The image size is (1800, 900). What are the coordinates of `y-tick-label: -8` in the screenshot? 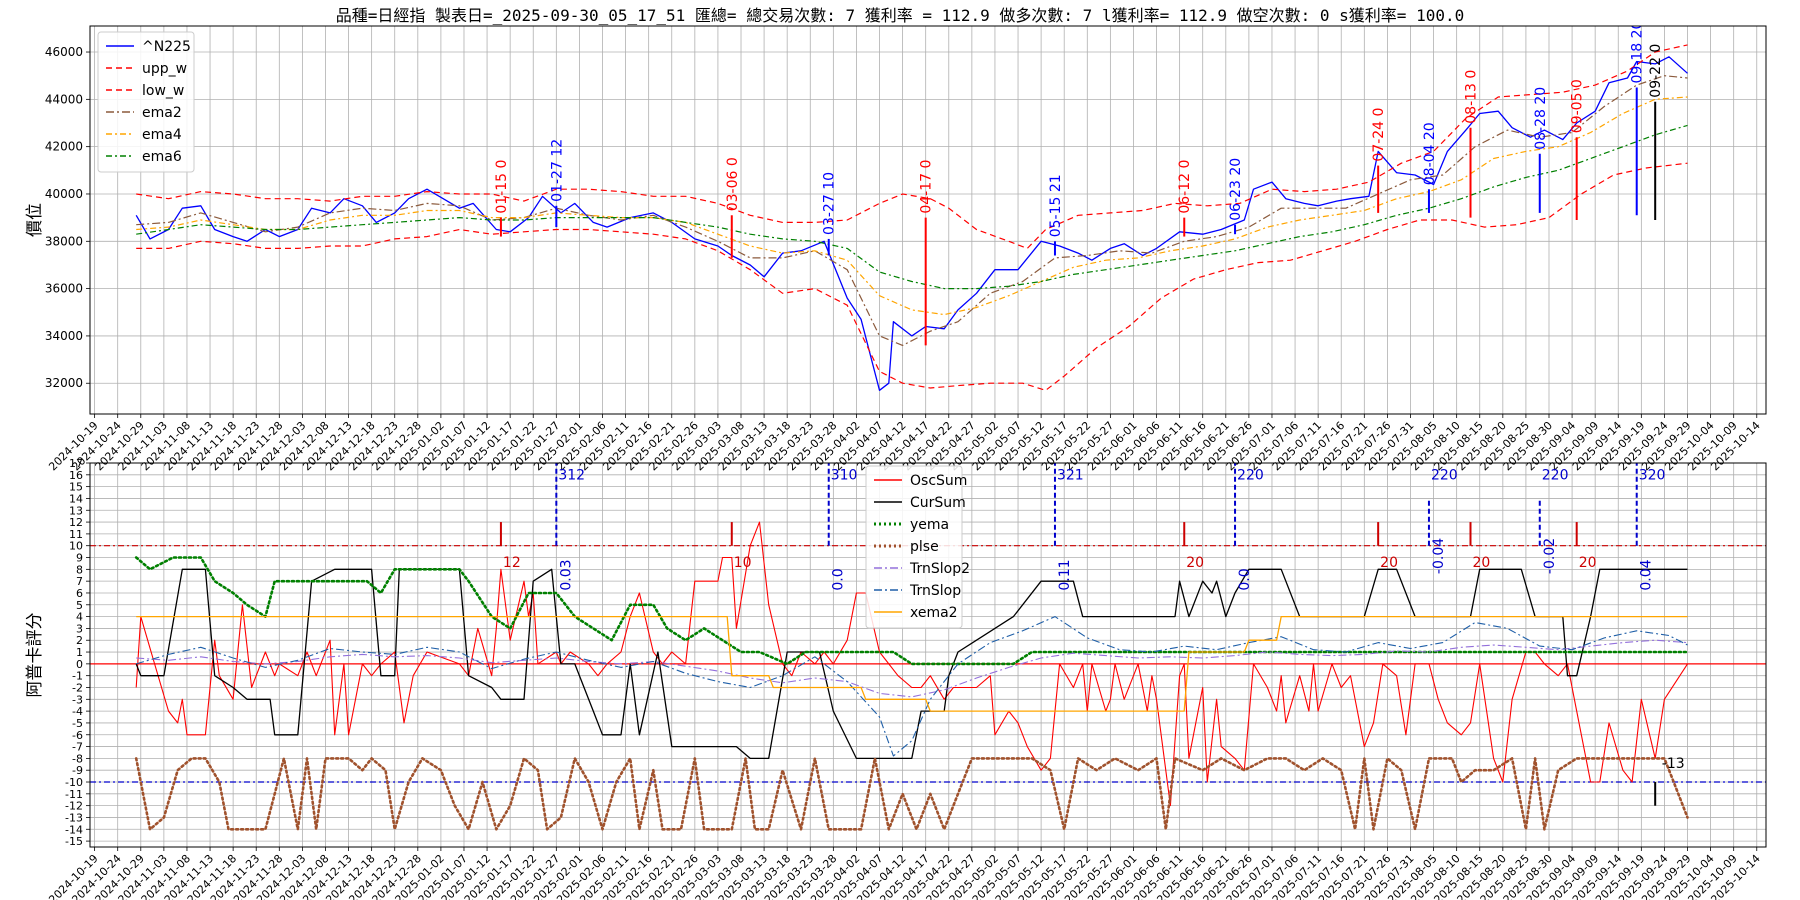 It's located at (77, 758).